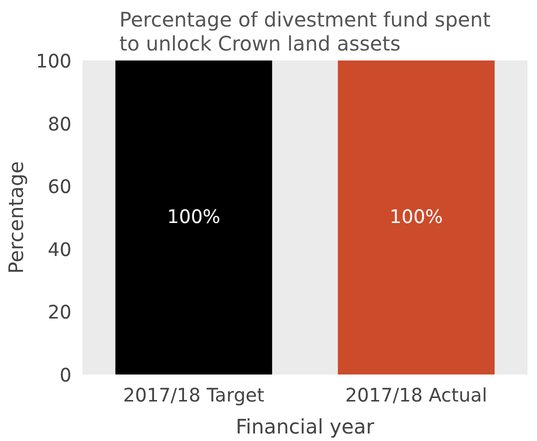 This screenshot has height=441, width=537. I want to click on chart-title: Percentage of divestment fund spent to unlock Crown land assets, so click(305, 32).